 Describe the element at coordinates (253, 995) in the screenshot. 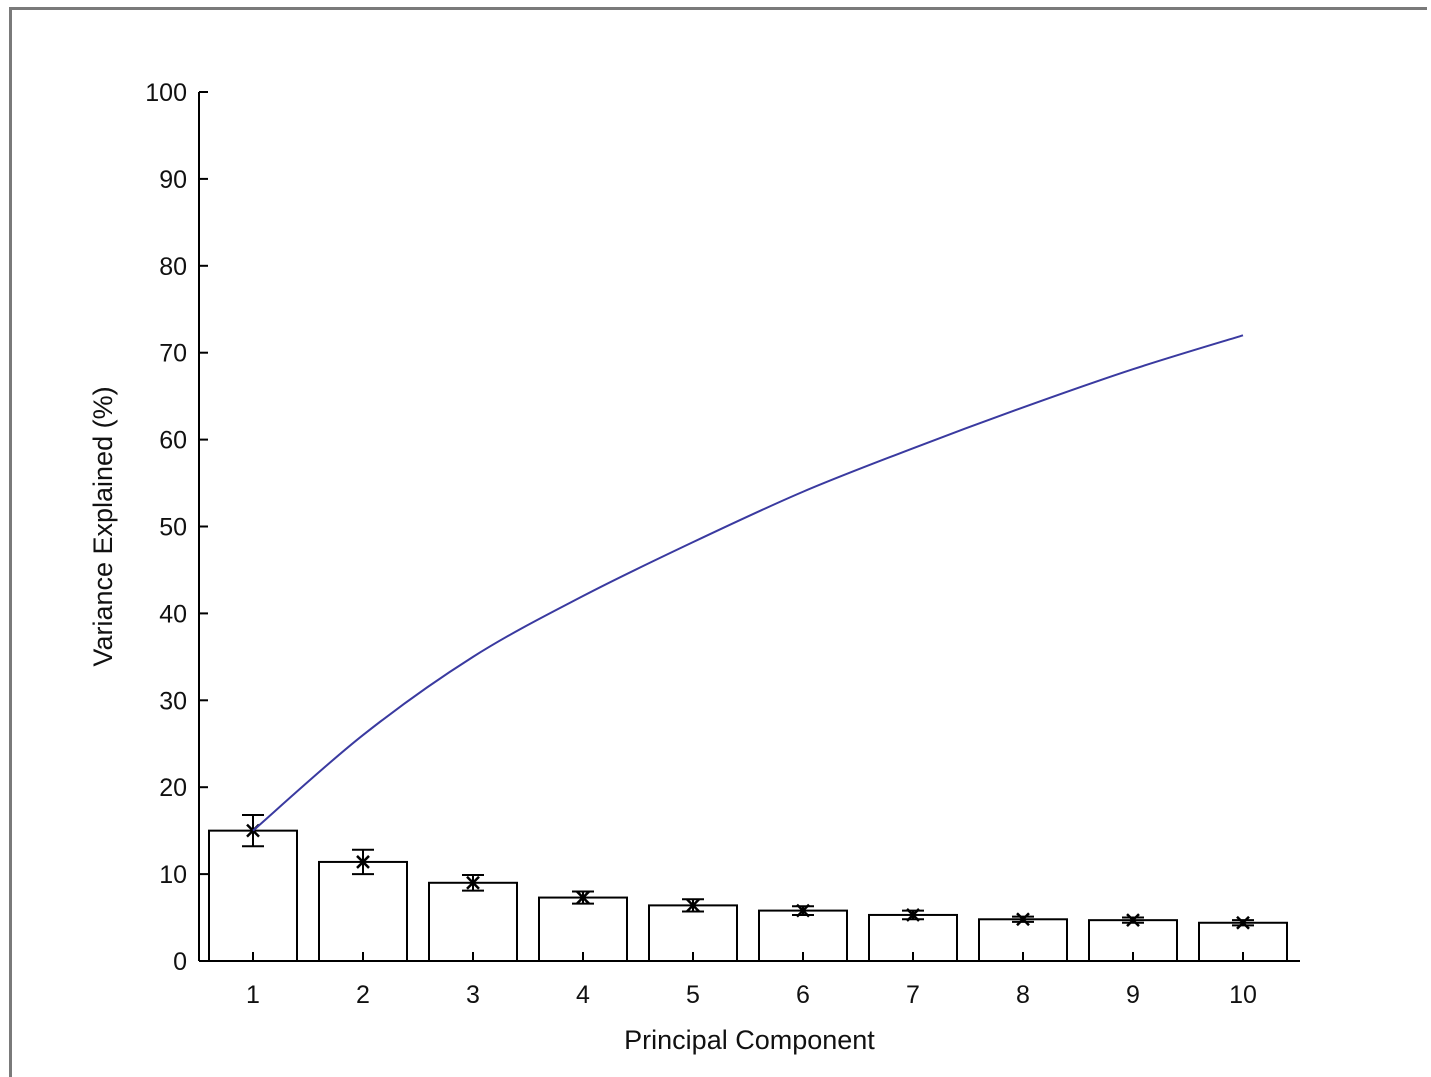

I see `x-tick-label: 1` at that location.